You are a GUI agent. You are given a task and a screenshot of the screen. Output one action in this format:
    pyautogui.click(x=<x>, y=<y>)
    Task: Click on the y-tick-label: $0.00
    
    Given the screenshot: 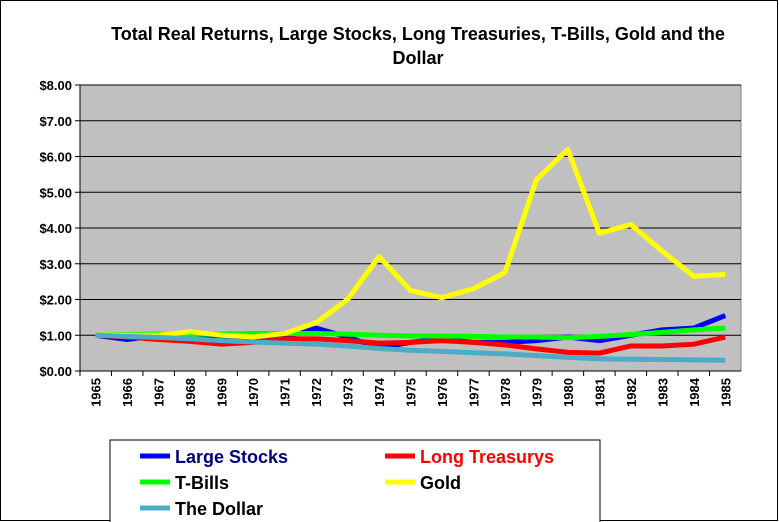 What is the action you would take?
    pyautogui.click(x=55, y=371)
    